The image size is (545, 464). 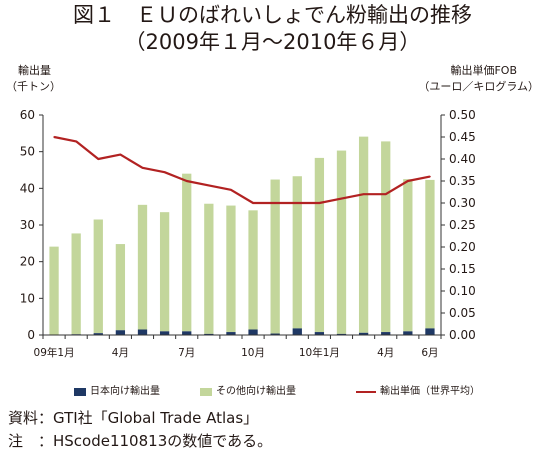 I want to click on chart-title: 図１ ＥＵのばれいしょでん粉輸出の推移, so click(x=272, y=15).